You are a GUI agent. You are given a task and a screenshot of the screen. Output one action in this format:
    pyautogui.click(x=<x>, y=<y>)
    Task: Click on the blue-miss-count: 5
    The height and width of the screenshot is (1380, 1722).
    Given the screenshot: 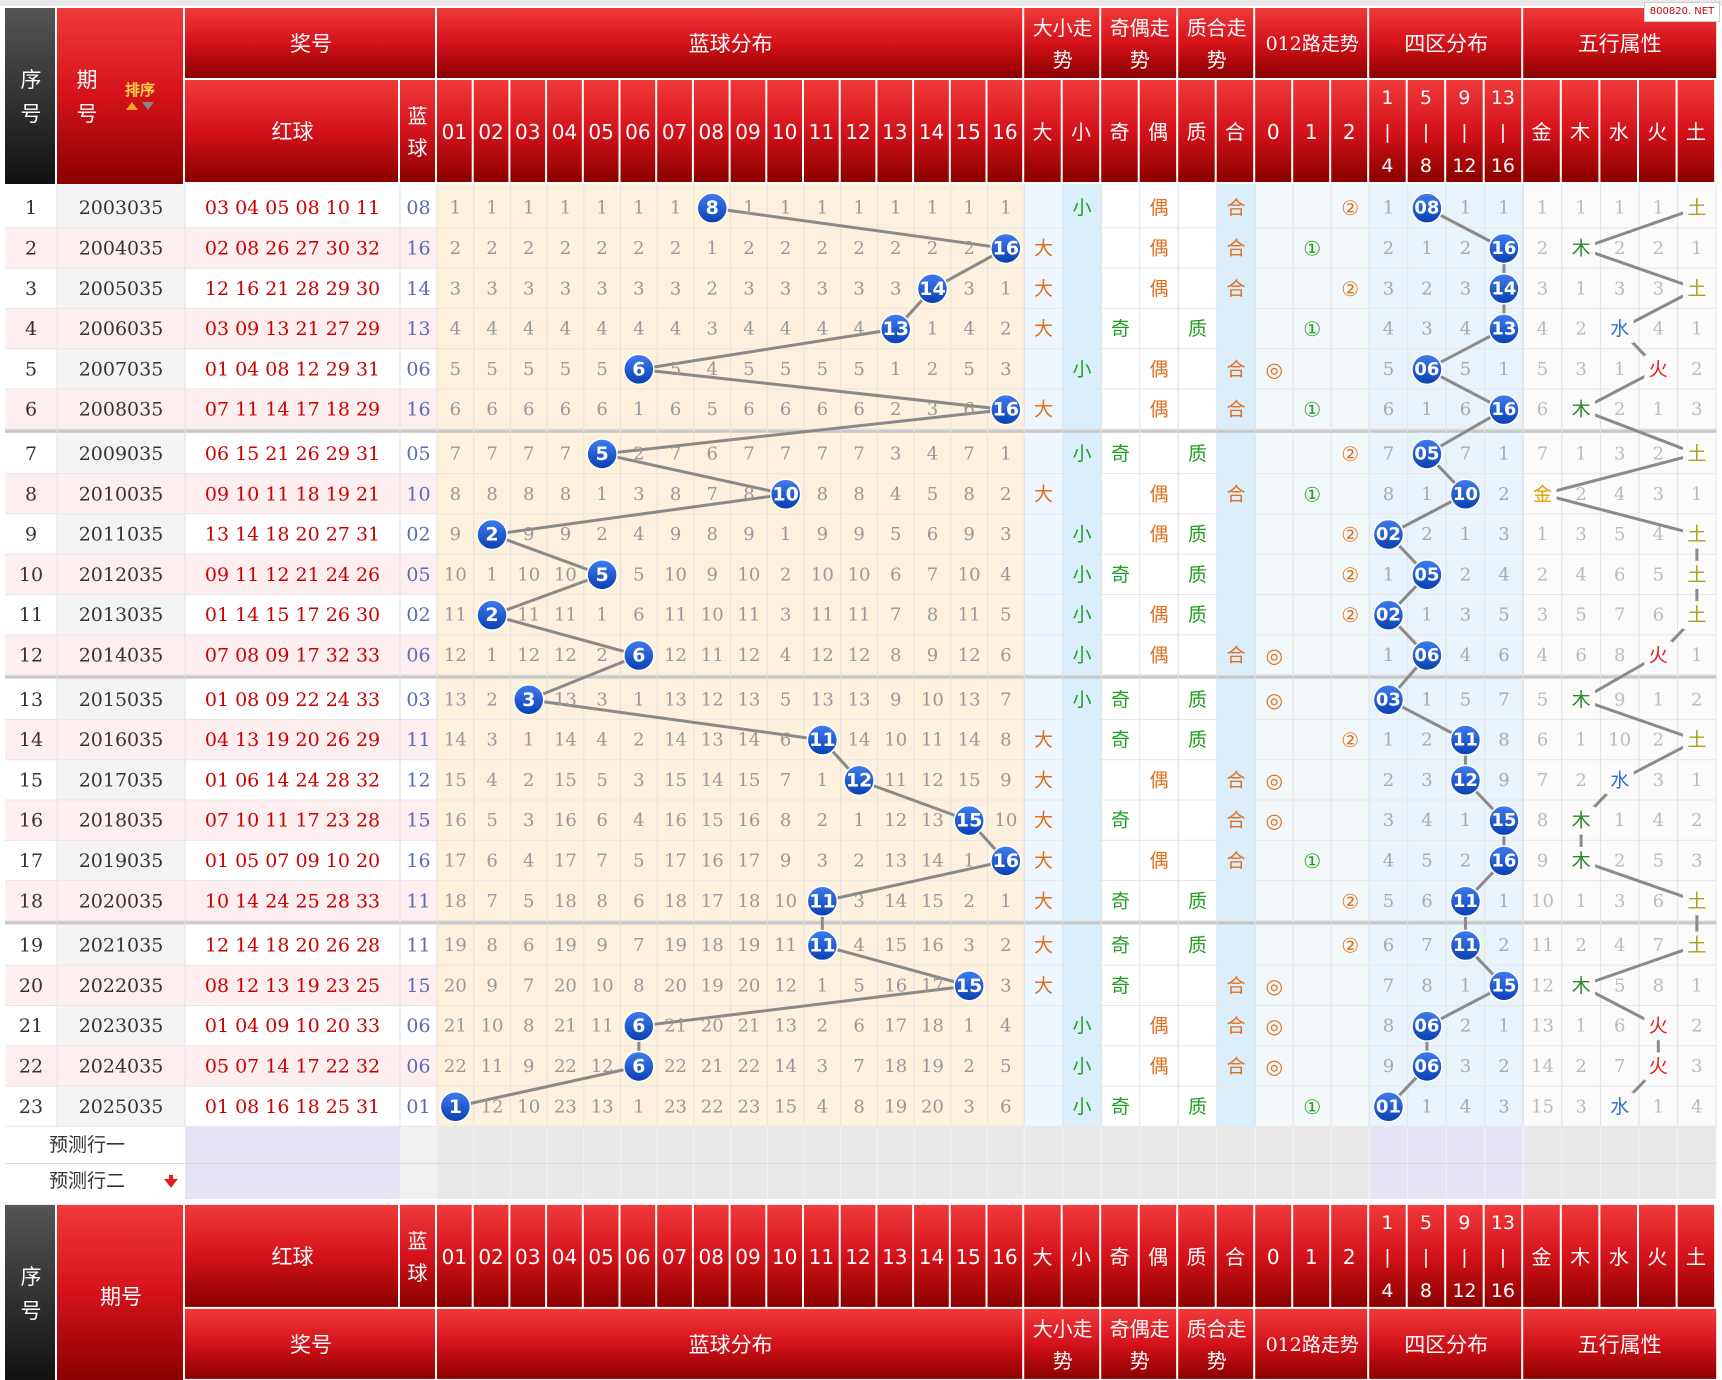 What is the action you would take?
    pyautogui.click(x=455, y=369)
    